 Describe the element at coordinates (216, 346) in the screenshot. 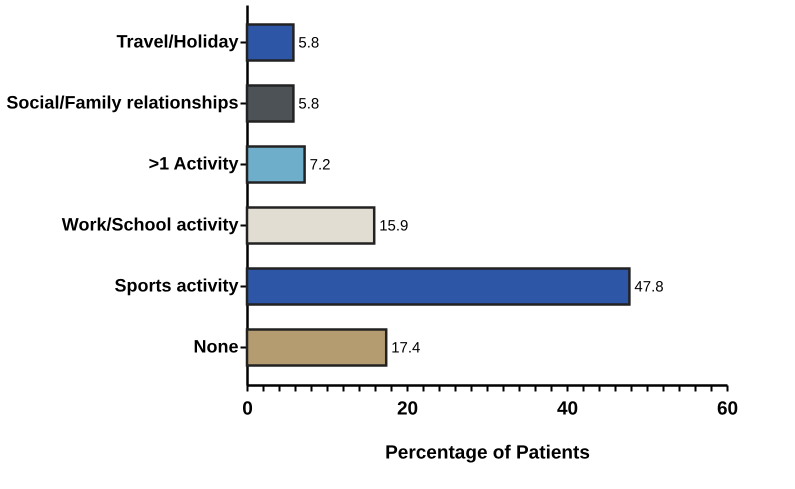

I see `y-tick-label: None` at that location.